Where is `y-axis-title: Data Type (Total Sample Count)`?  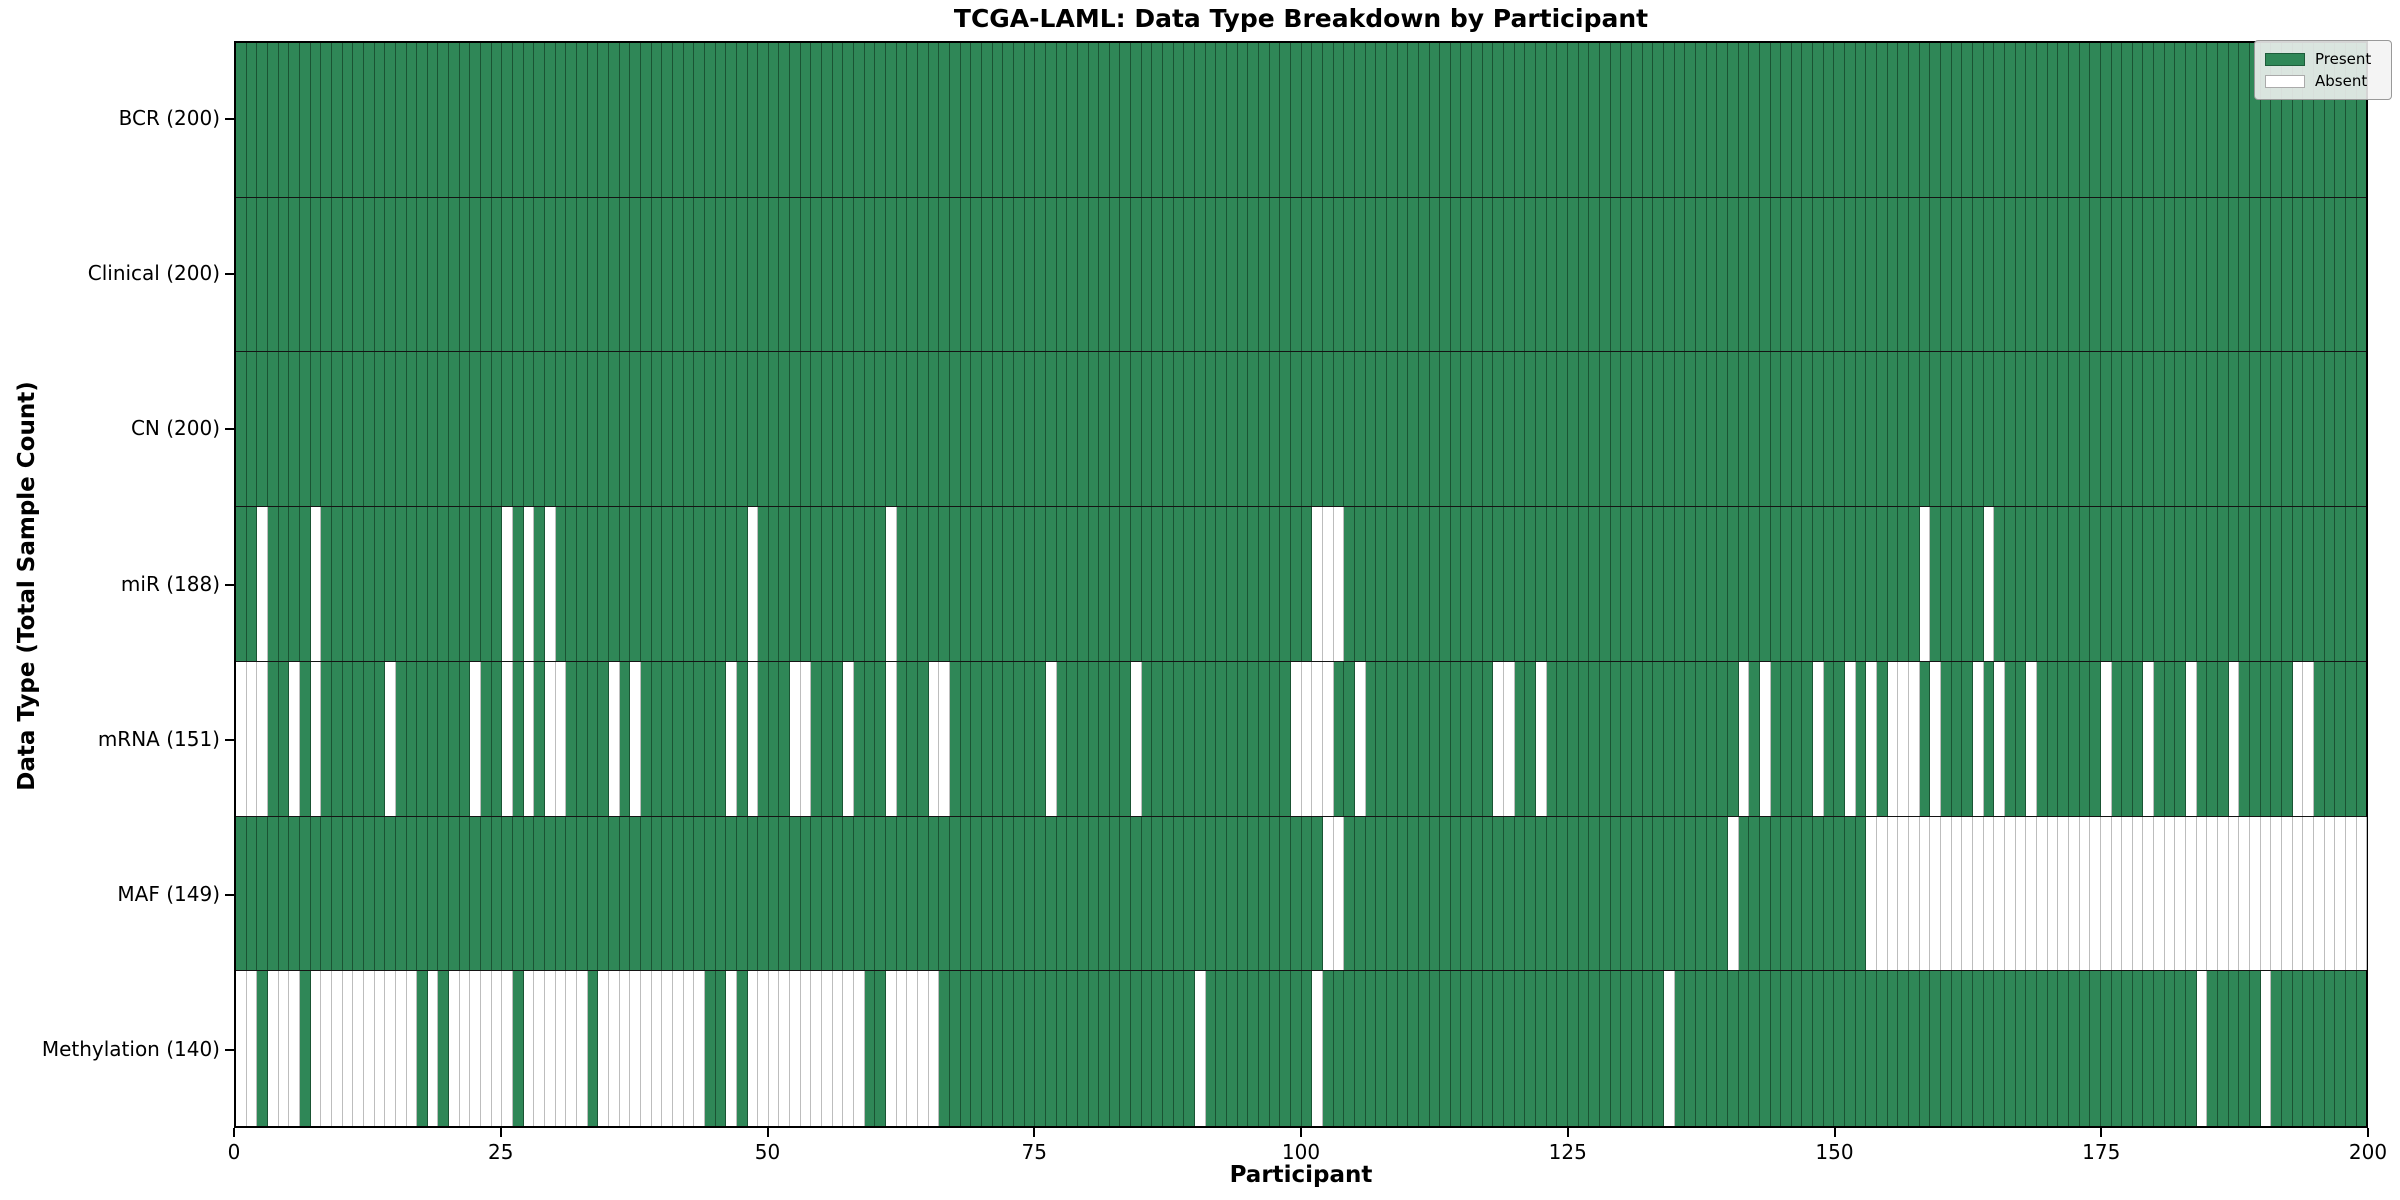 y-axis-title: Data Type (Total Sample Count) is located at coordinates (27, 586).